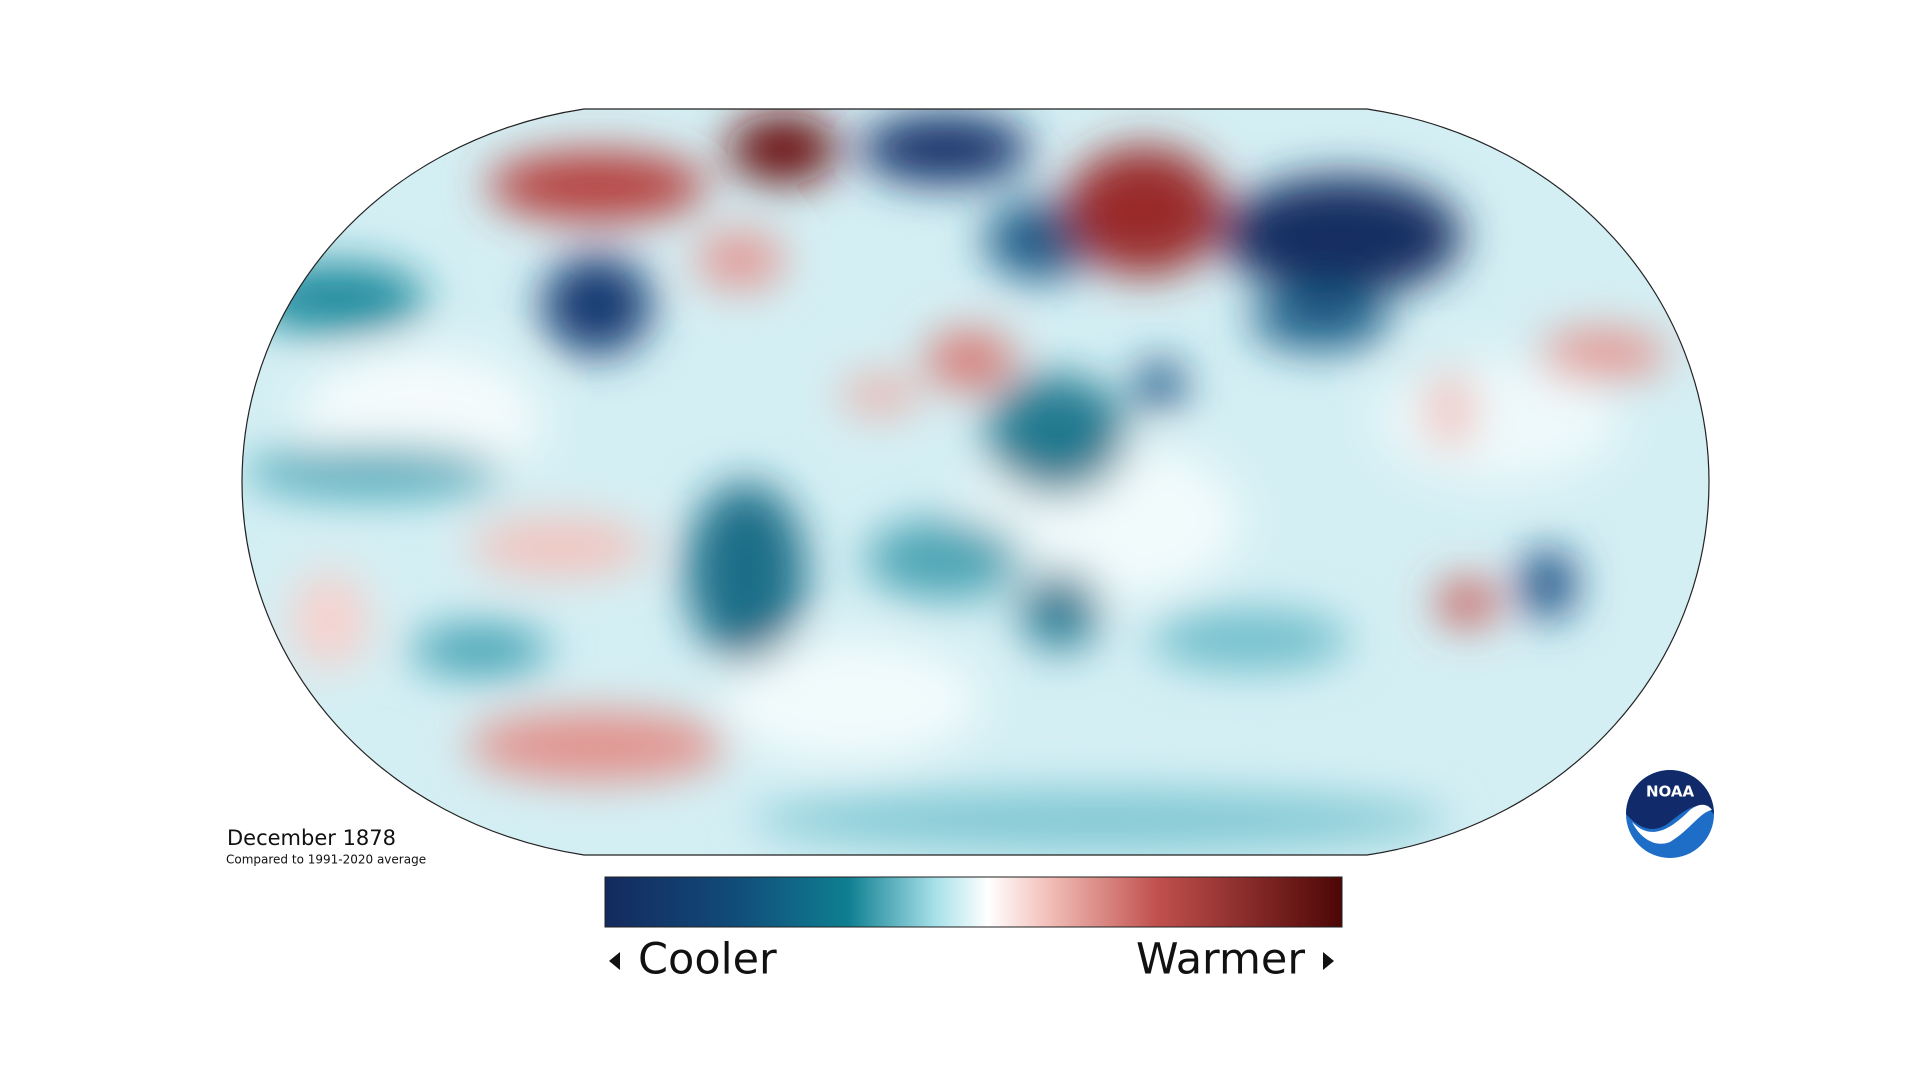 This screenshot has width=1920, height=1080. What do you see at coordinates (973, 902) in the screenshot?
I see `color-bar` at bounding box center [973, 902].